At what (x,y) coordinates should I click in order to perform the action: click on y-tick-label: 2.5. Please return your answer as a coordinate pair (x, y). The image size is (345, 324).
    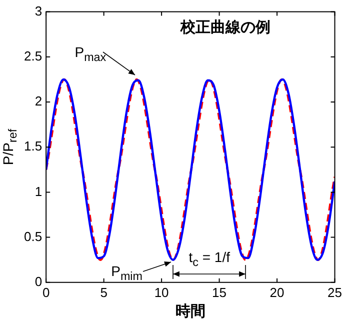
    Looking at the image, I should click on (33, 56).